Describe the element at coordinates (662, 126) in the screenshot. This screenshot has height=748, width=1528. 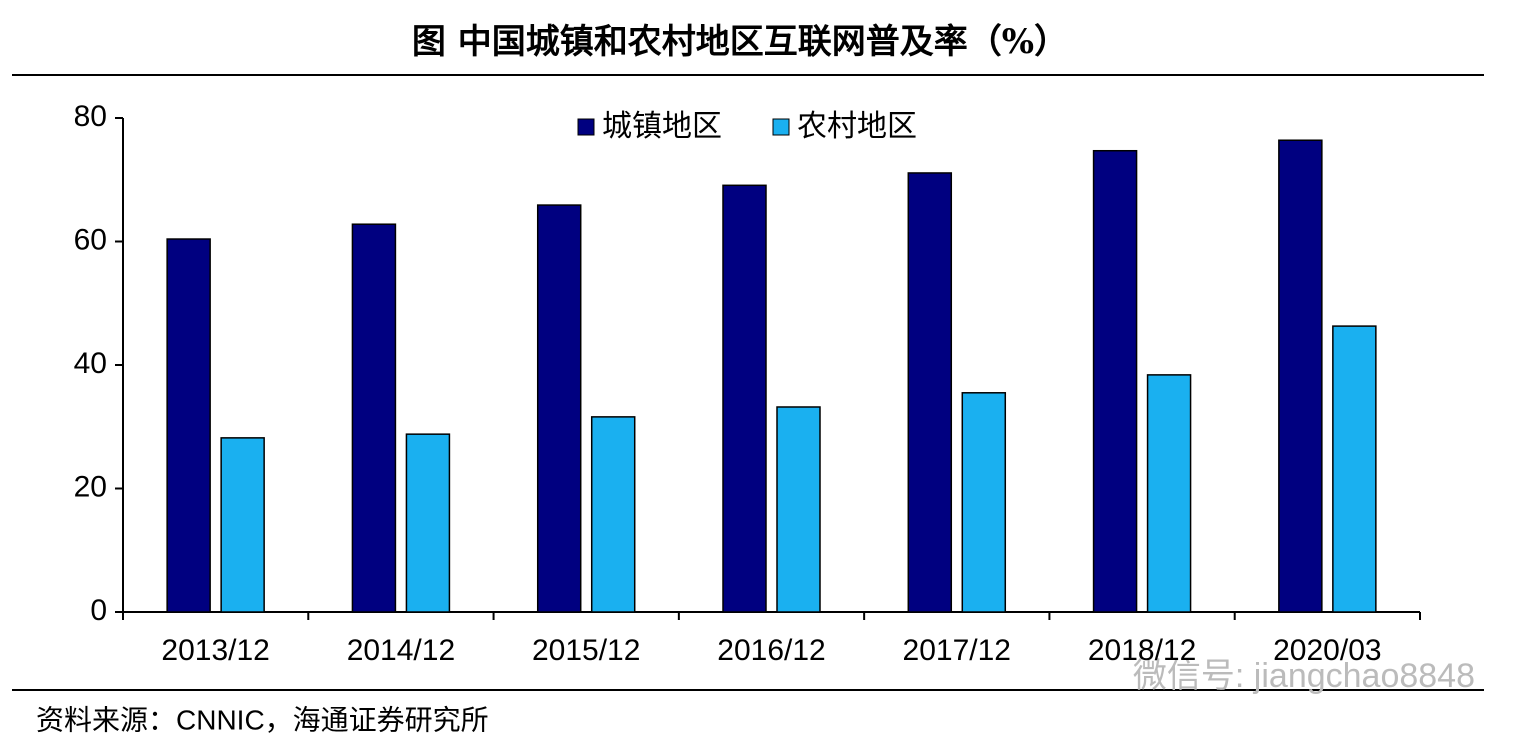
I see `legend-label: 城镇地区` at that location.